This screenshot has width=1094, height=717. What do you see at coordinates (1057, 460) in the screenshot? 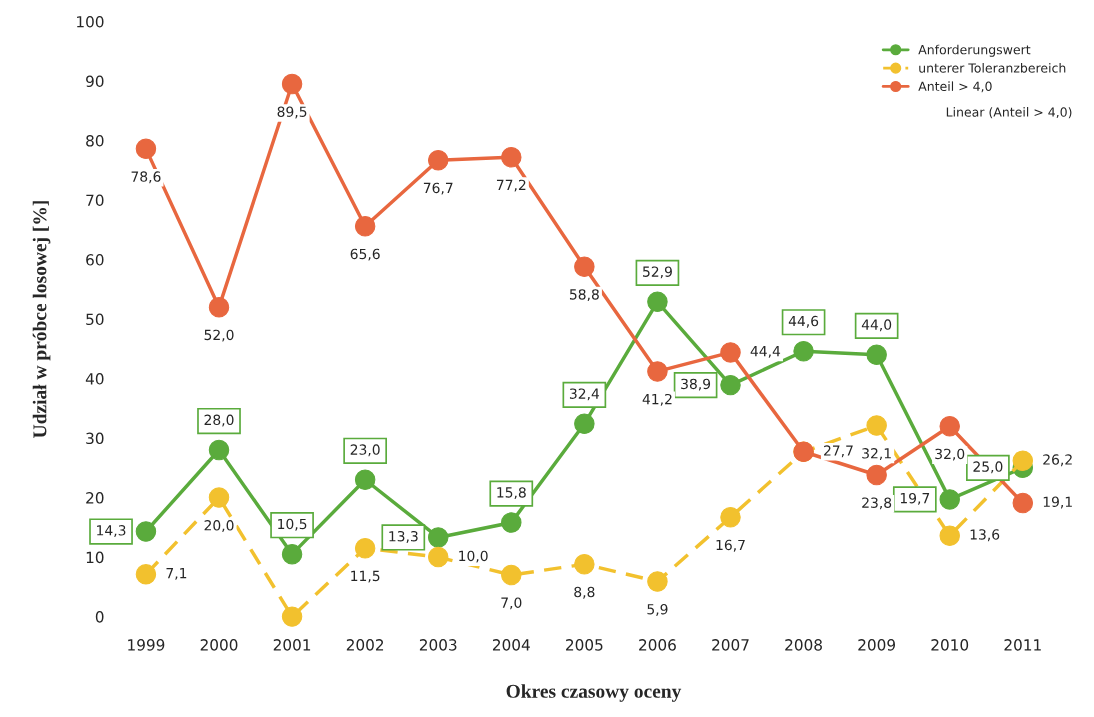
I see `data-label: 26,2` at bounding box center [1057, 460].